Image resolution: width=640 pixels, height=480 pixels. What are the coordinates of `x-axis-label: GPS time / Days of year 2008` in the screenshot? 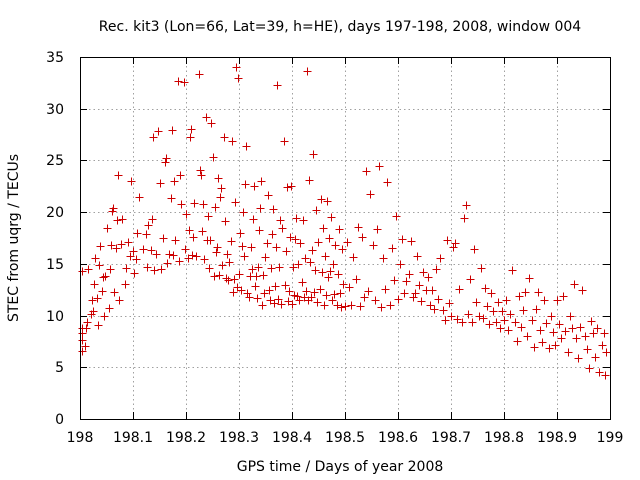 It's located at (340, 467).